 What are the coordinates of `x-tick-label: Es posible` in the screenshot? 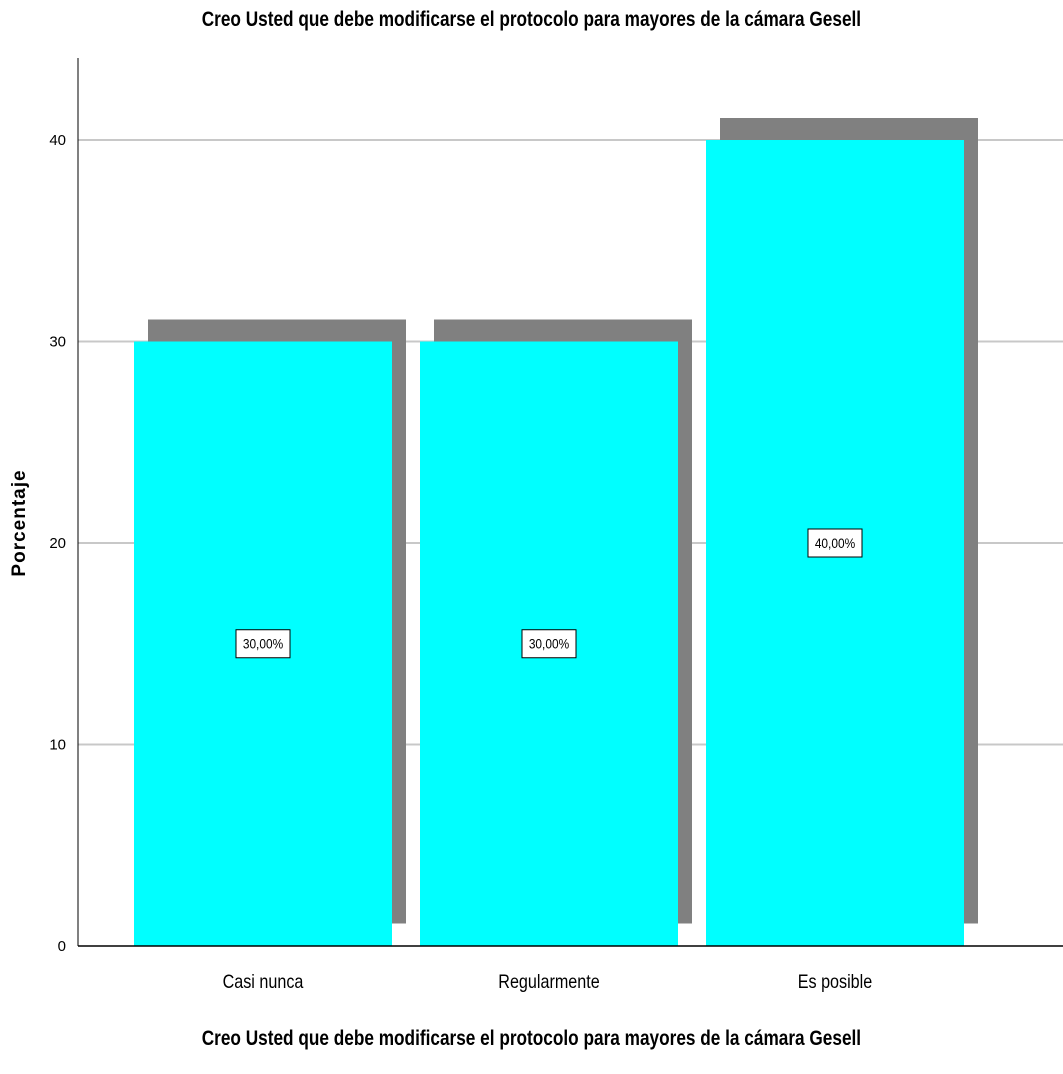 It's located at (835, 982).